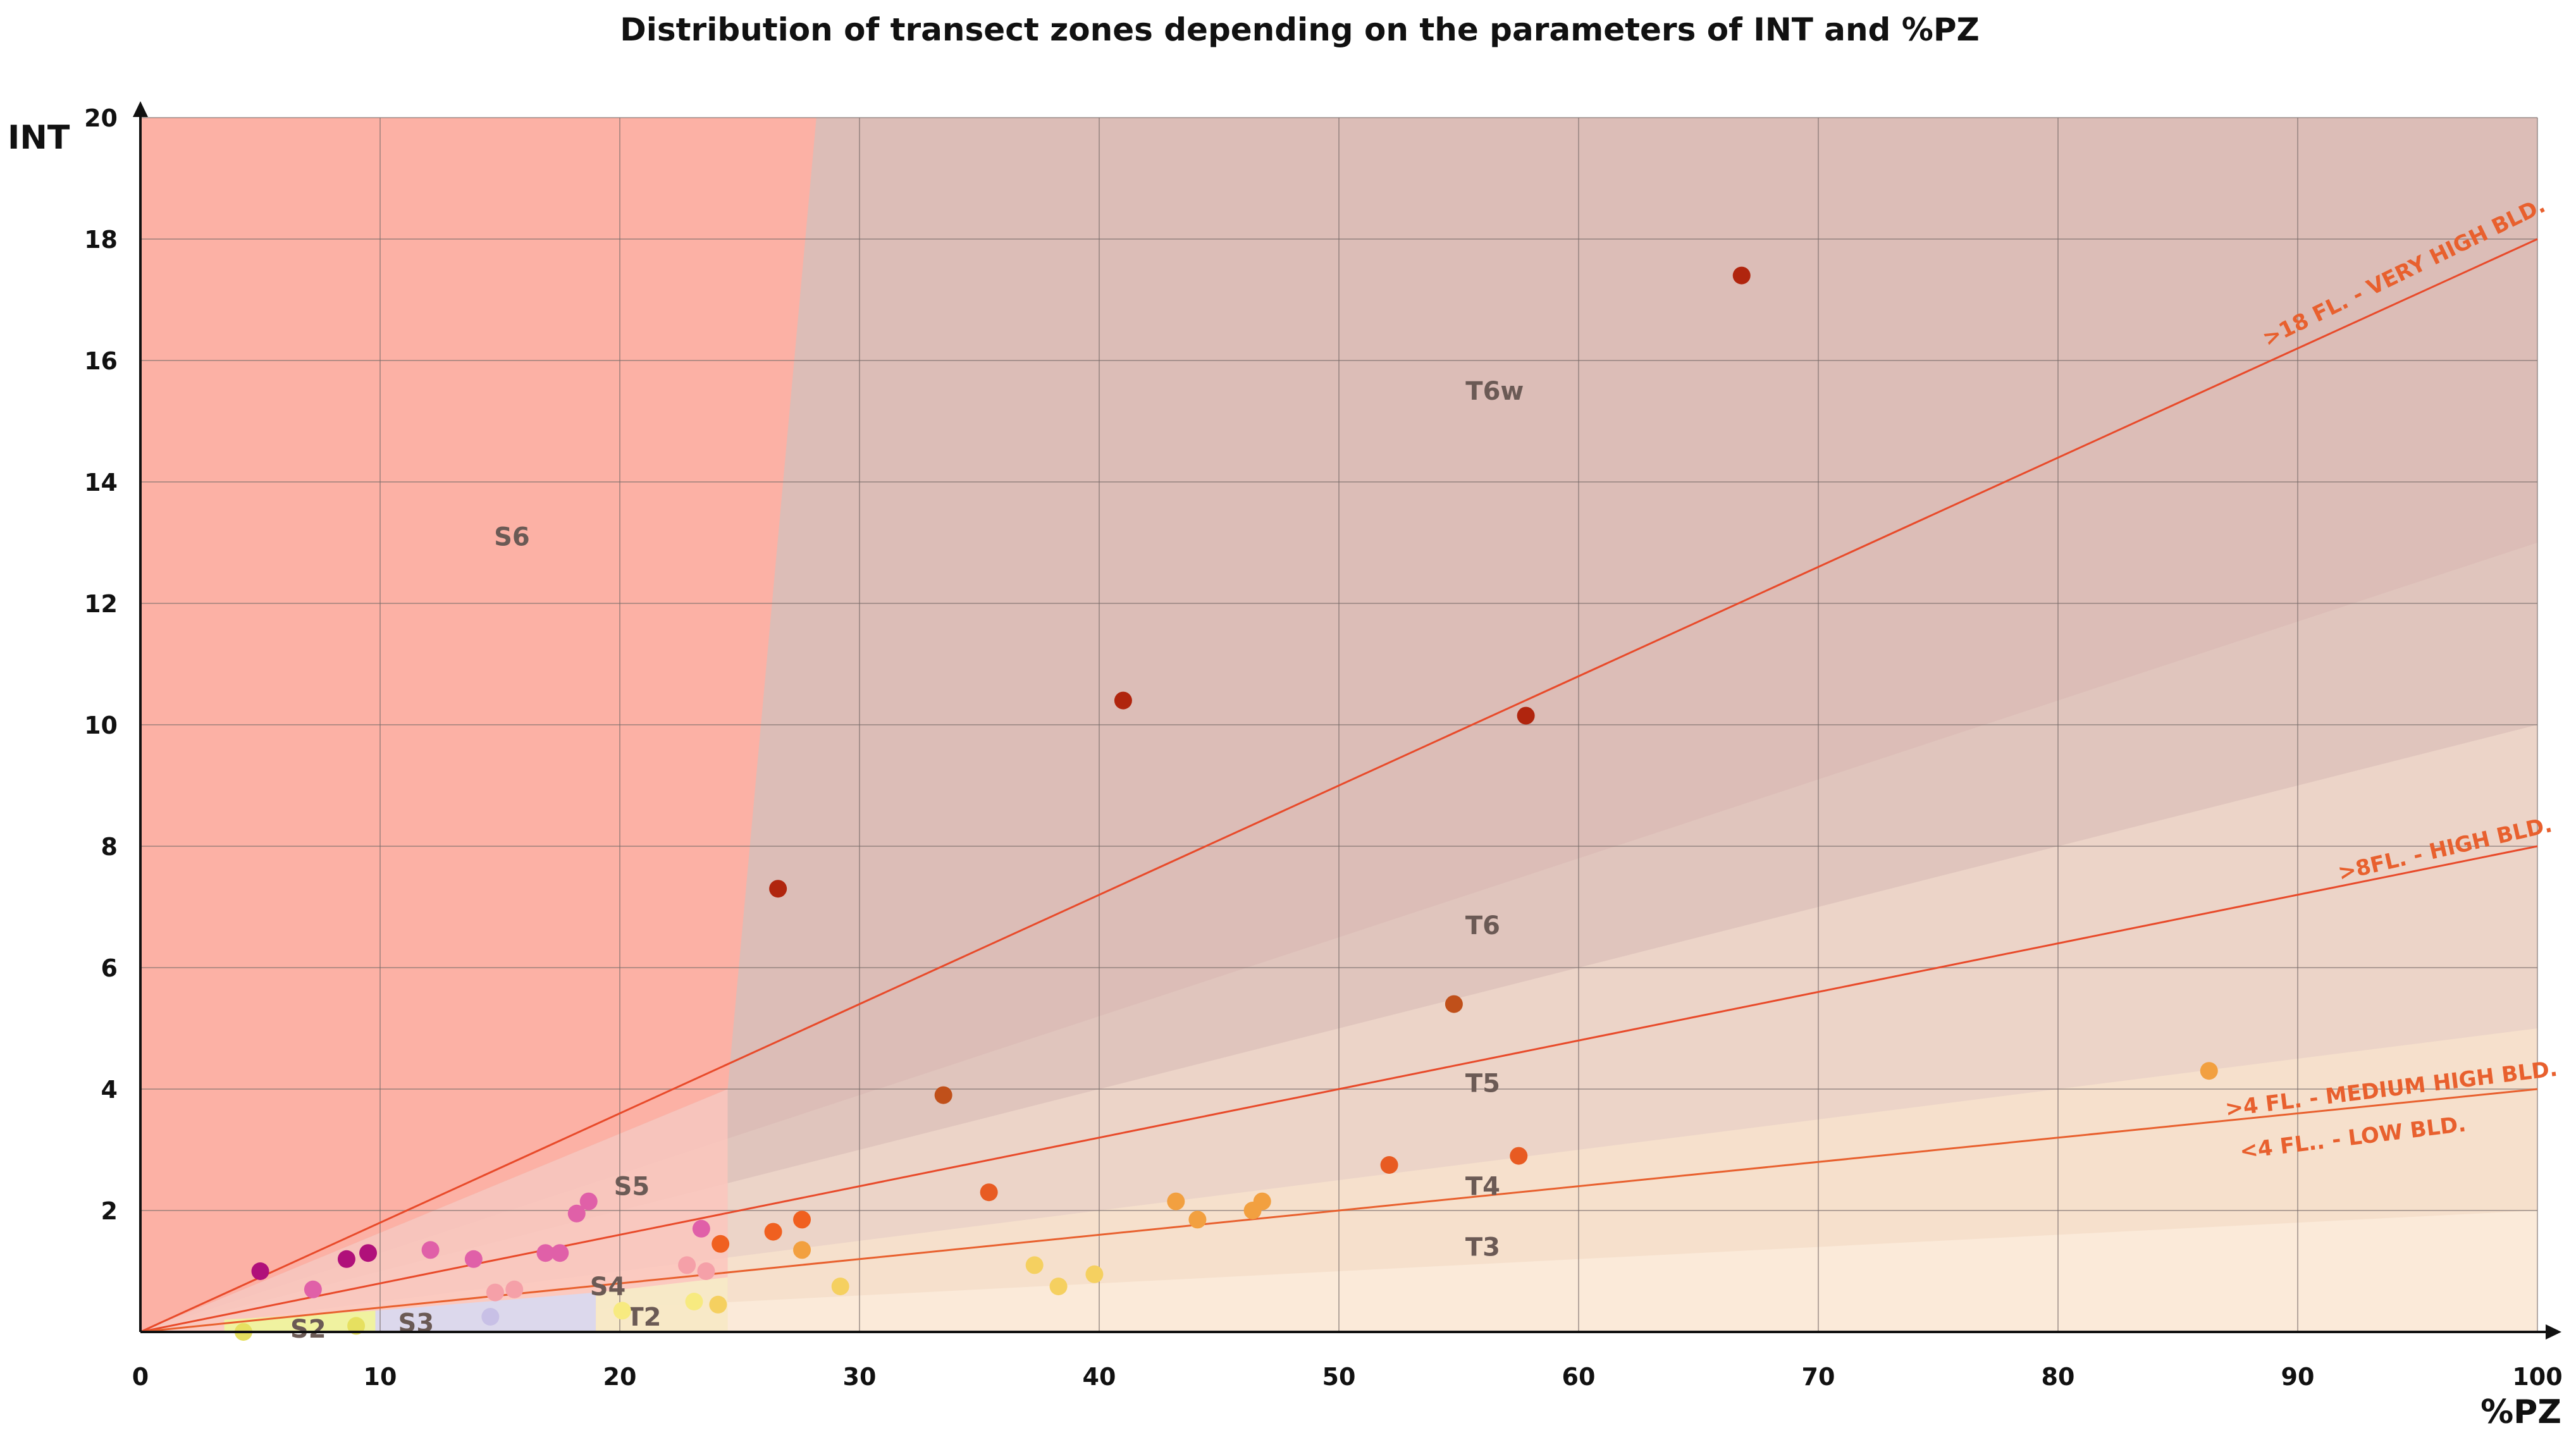  Describe the element at coordinates (109, 1211) in the screenshot. I see `y-tick-label: 2` at that location.